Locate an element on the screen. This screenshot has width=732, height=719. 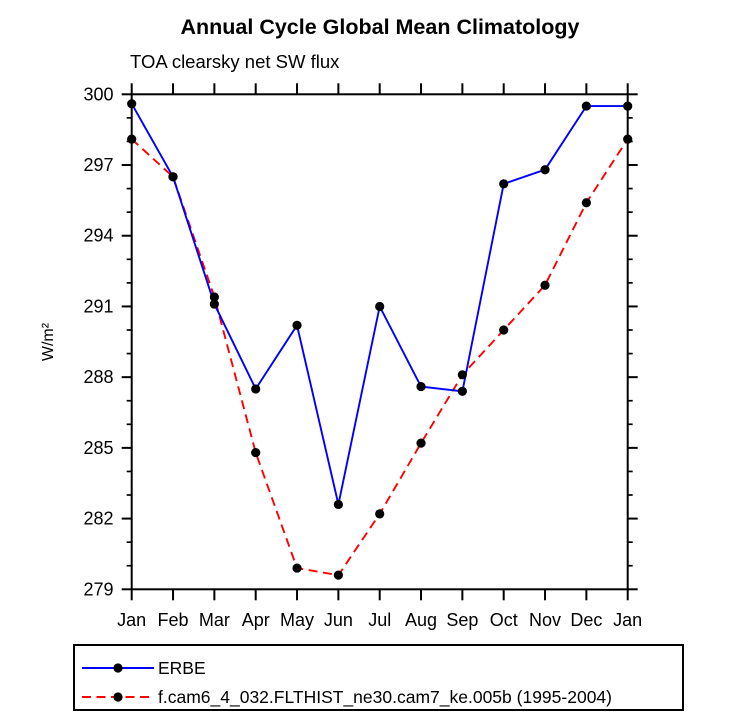
chart-subtitle: TOA clearsky net SW flux is located at coordinates (235, 61).